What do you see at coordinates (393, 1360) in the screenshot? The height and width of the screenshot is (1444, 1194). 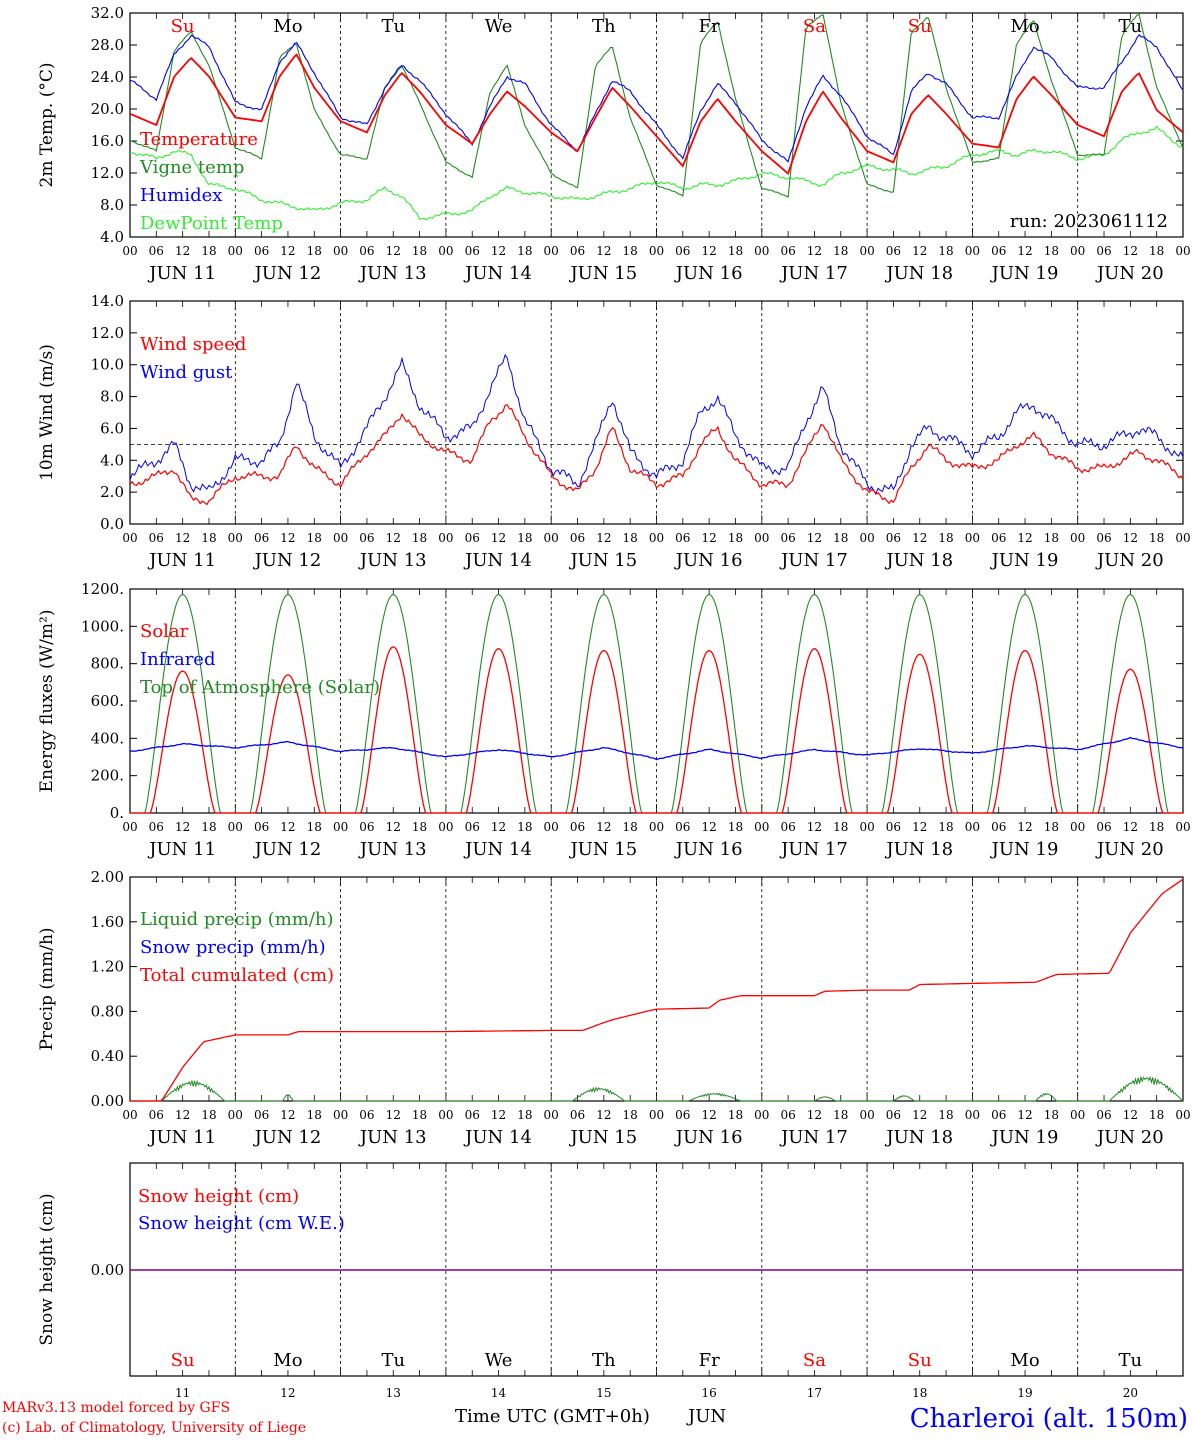 I see `weekday-label: Tu` at bounding box center [393, 1360].